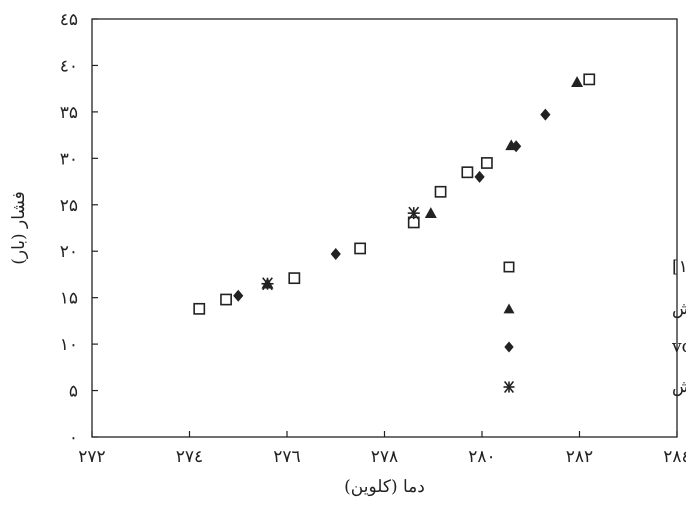 The width and height of the screenshot is (686, 505). I want to click on y-tick-label: ٤۵, so click(69, 20).